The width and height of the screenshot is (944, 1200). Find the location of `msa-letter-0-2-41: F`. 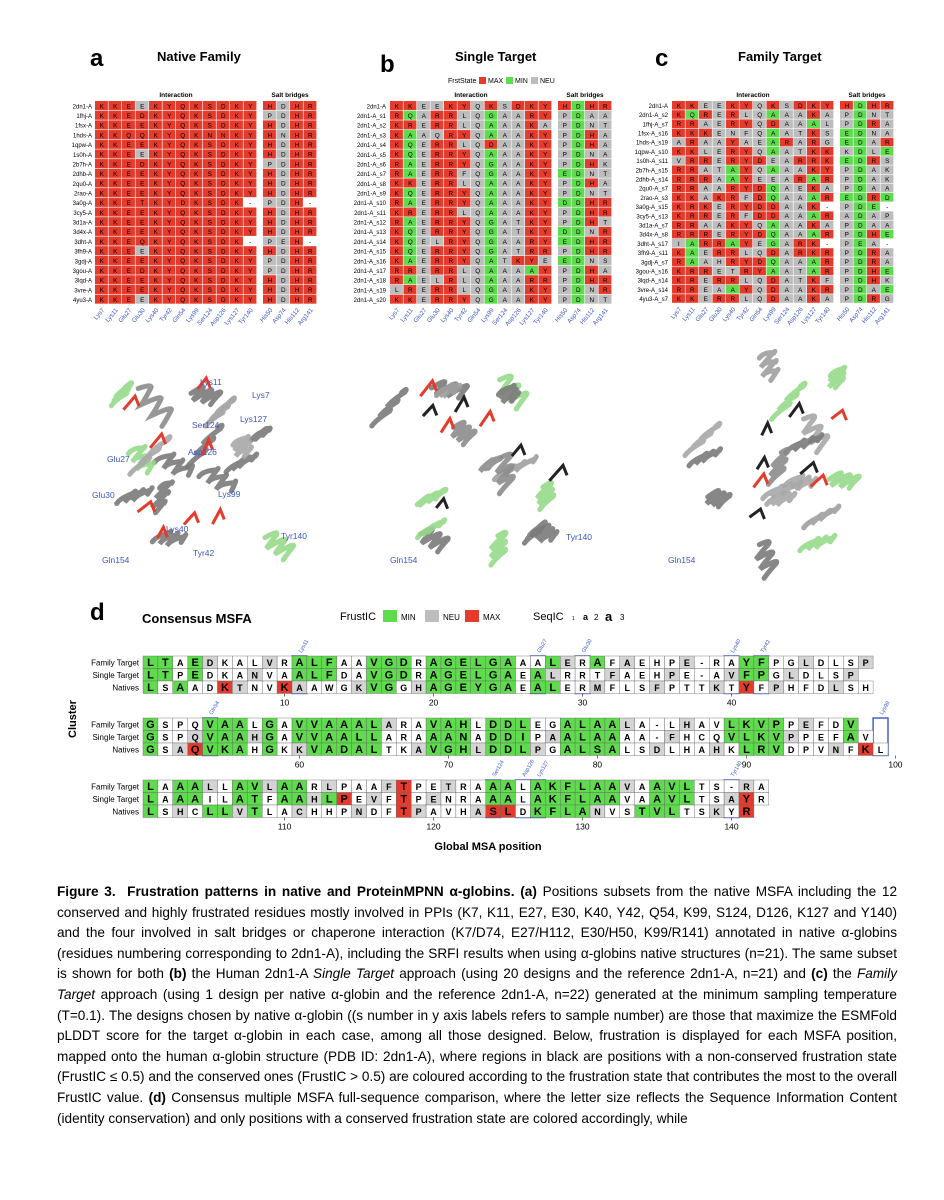

msa-letter-0-2-41: F is located at coordinates (762, 688).